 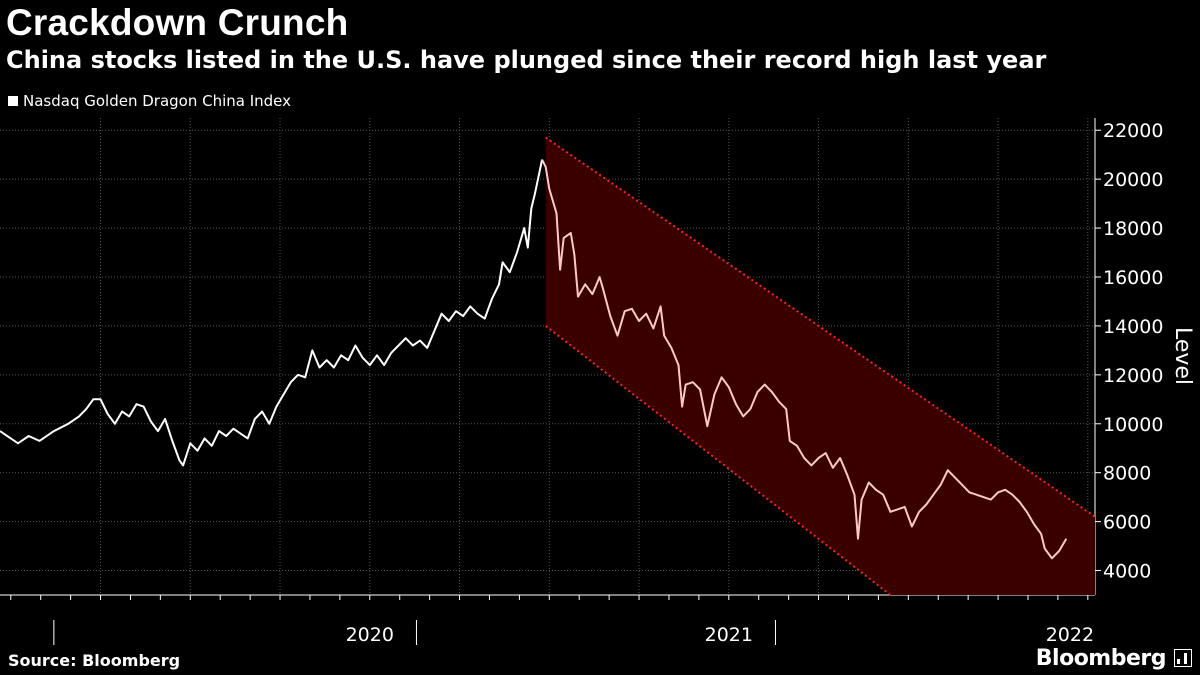 What do you see at coordinates (1133, 327) in the screenshot?
I see `y-tick-label: 14000` at bounding box center [1133, 327].